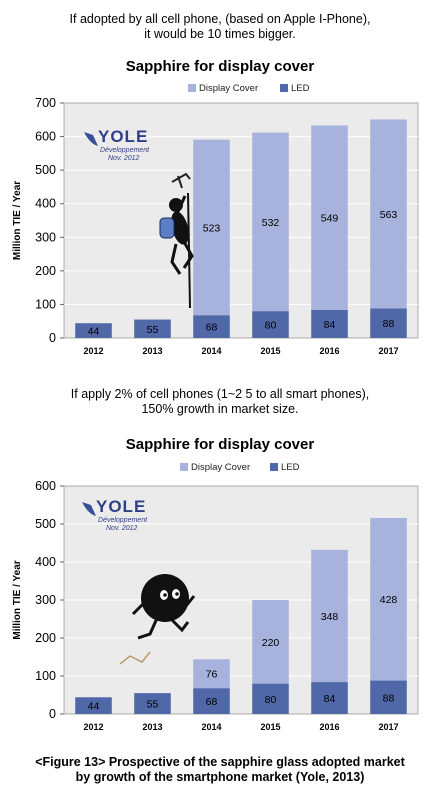  What do you see at coordinates (167, 228) in the screenshot?
I see `backpack-icon` at bounding box center [167, 228].